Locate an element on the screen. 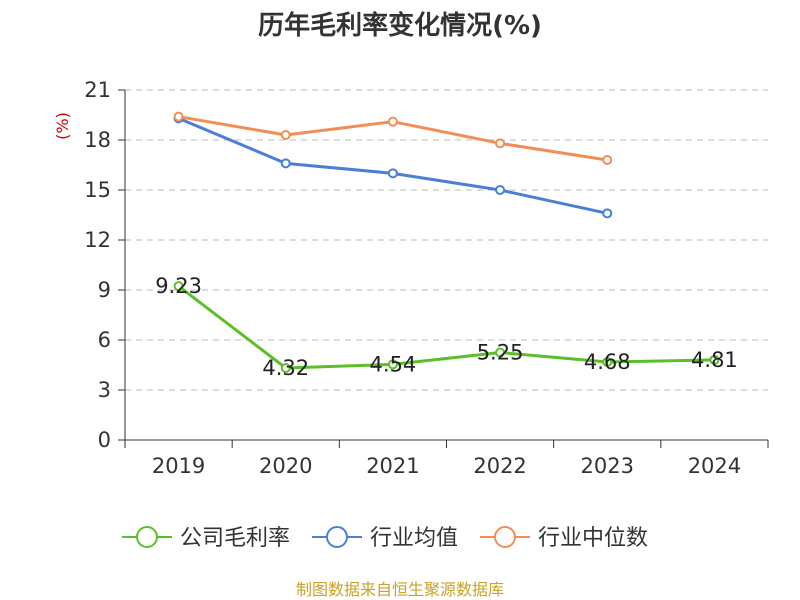 This screenshot has height=600, width=800. y-tick-label: 12 is located at coordinates (97, 240).